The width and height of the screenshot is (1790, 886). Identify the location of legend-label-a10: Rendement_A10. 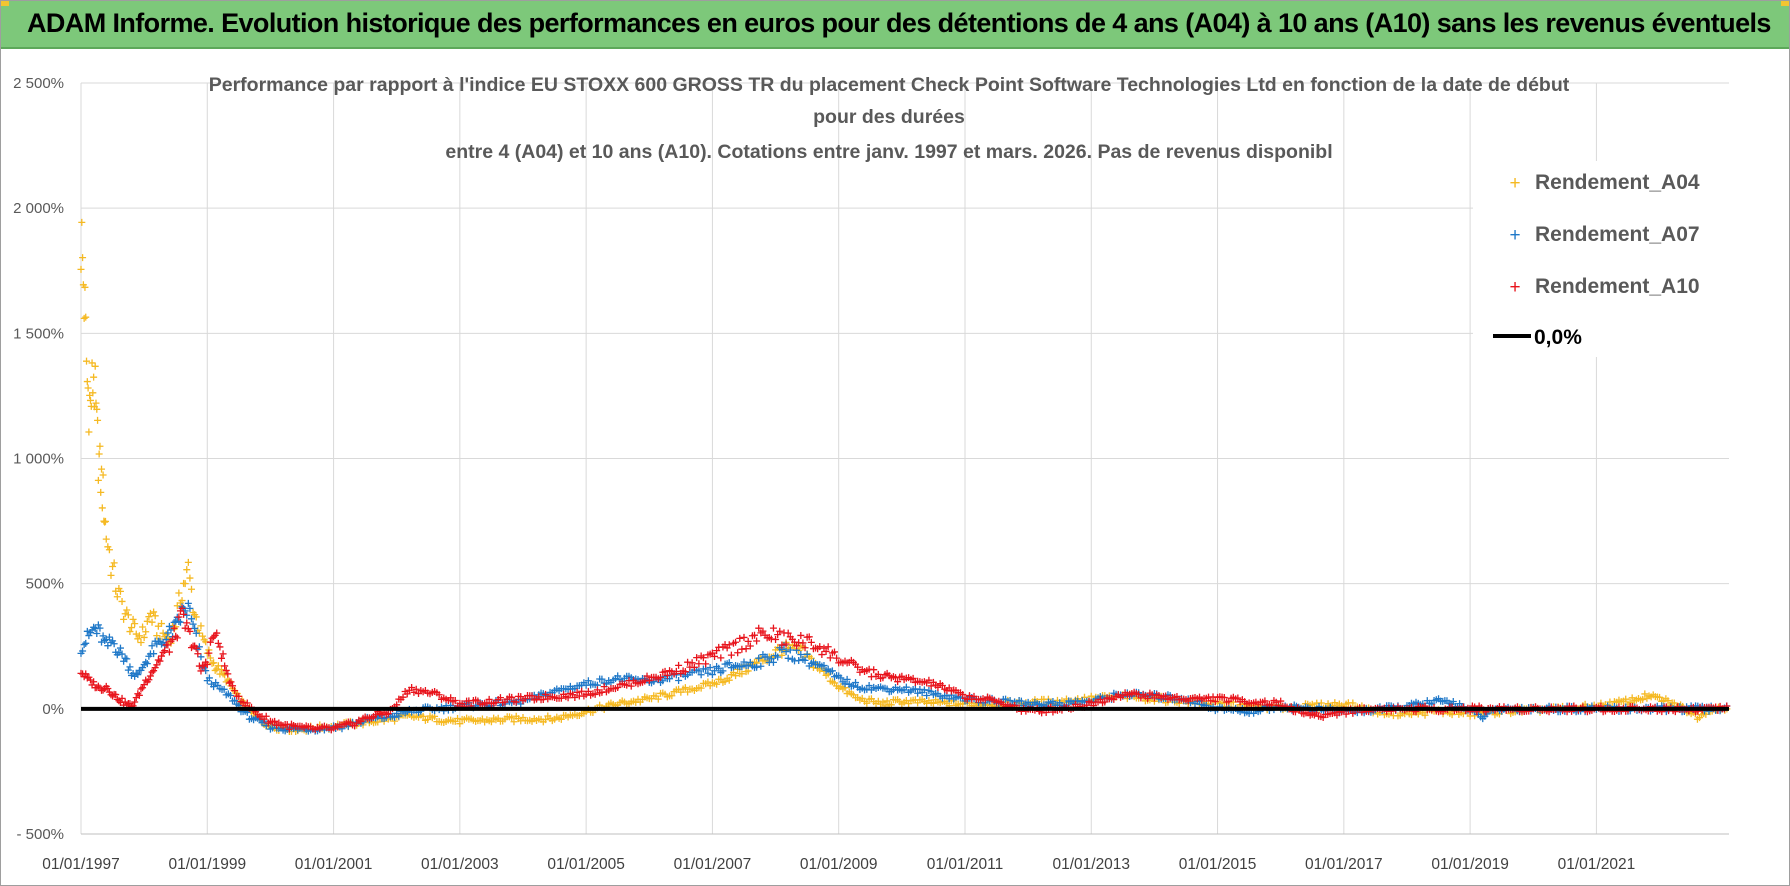
(1617, 286).